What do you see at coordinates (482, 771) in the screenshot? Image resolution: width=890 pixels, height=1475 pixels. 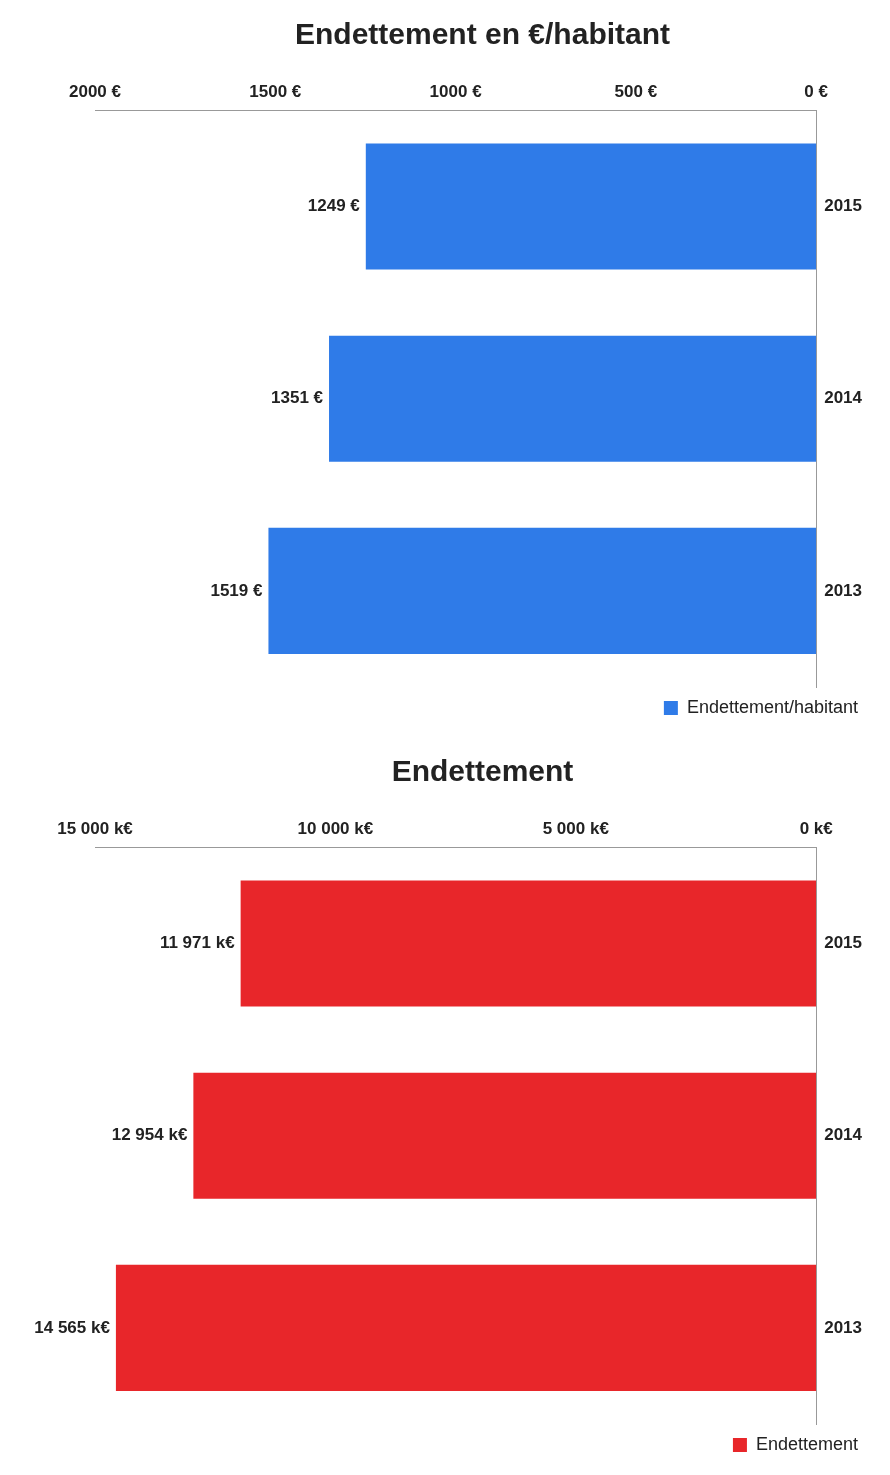 I see `chart-title: Endettement` at bounding box center [482, 771].